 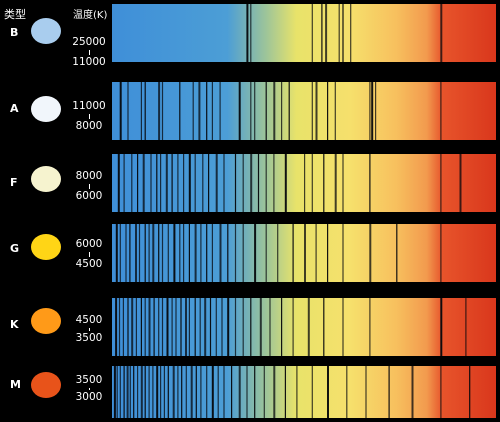 What do you see at coordinates (15, 14) in the screenshot?
I see `type-header: 类型` at bounding box center [15, 14].